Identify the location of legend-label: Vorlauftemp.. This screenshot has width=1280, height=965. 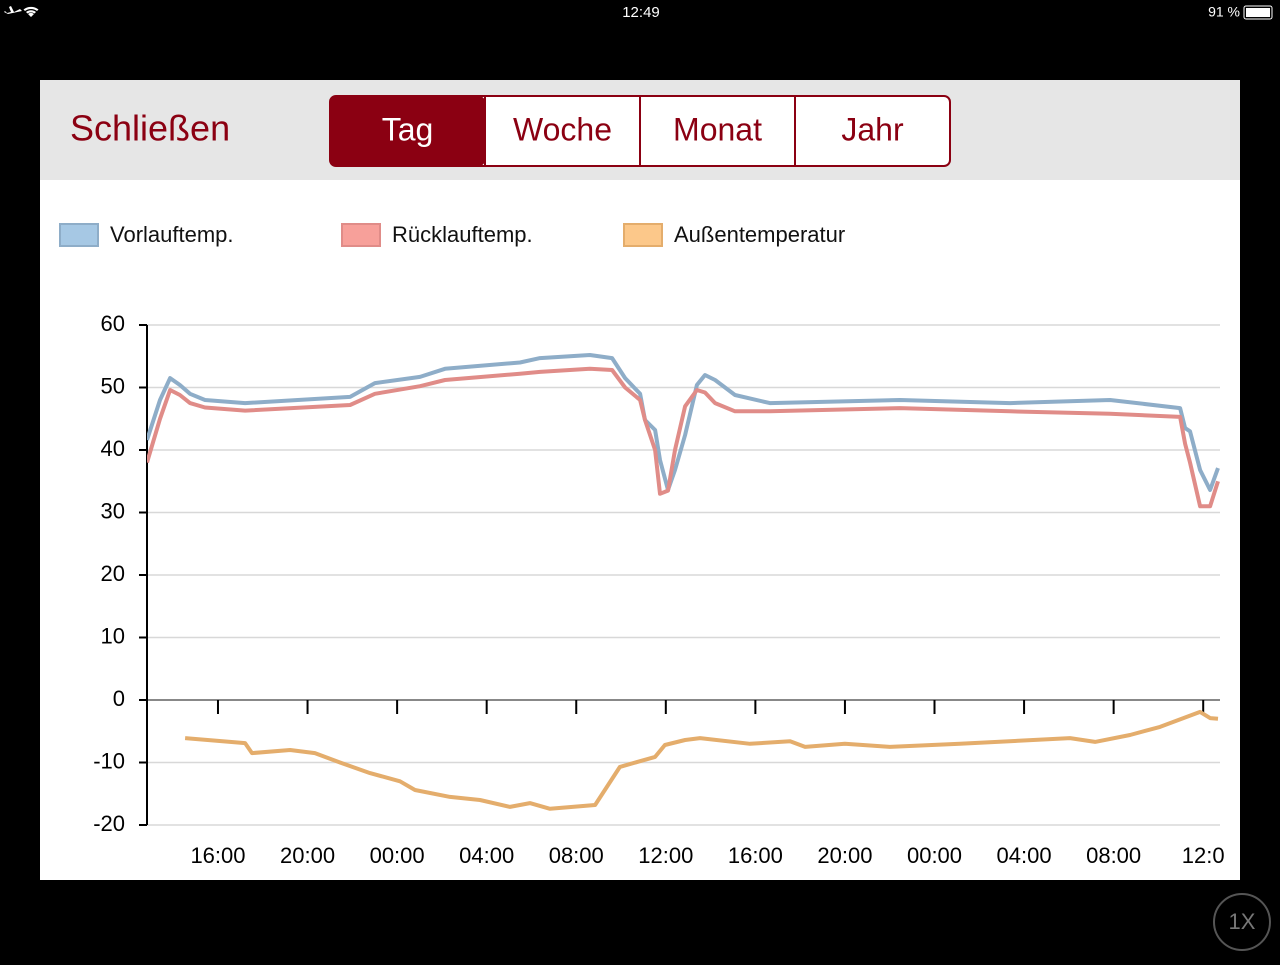
(172, 234).